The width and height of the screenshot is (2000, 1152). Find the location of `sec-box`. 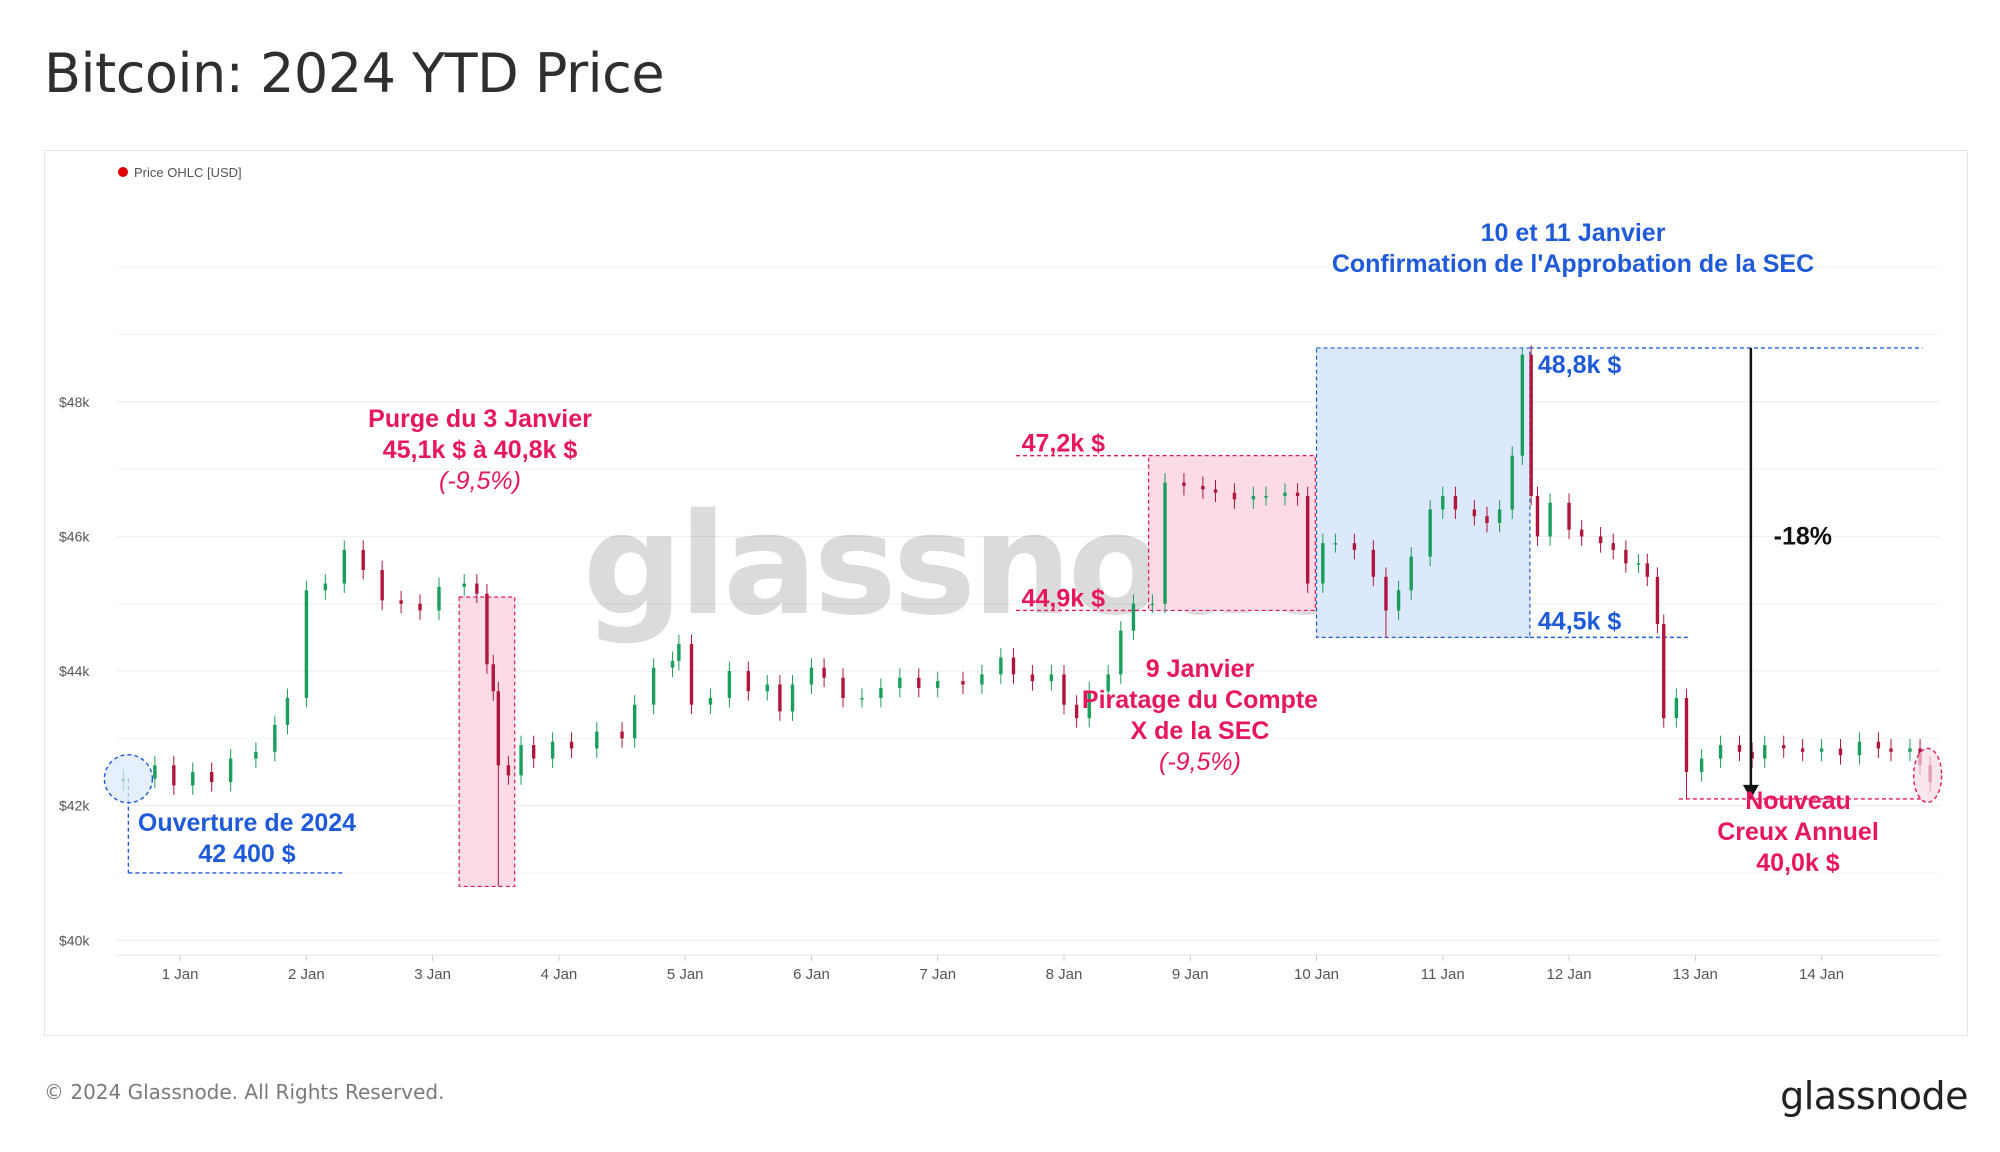

sec-box is located at coordinates (1423, 492).